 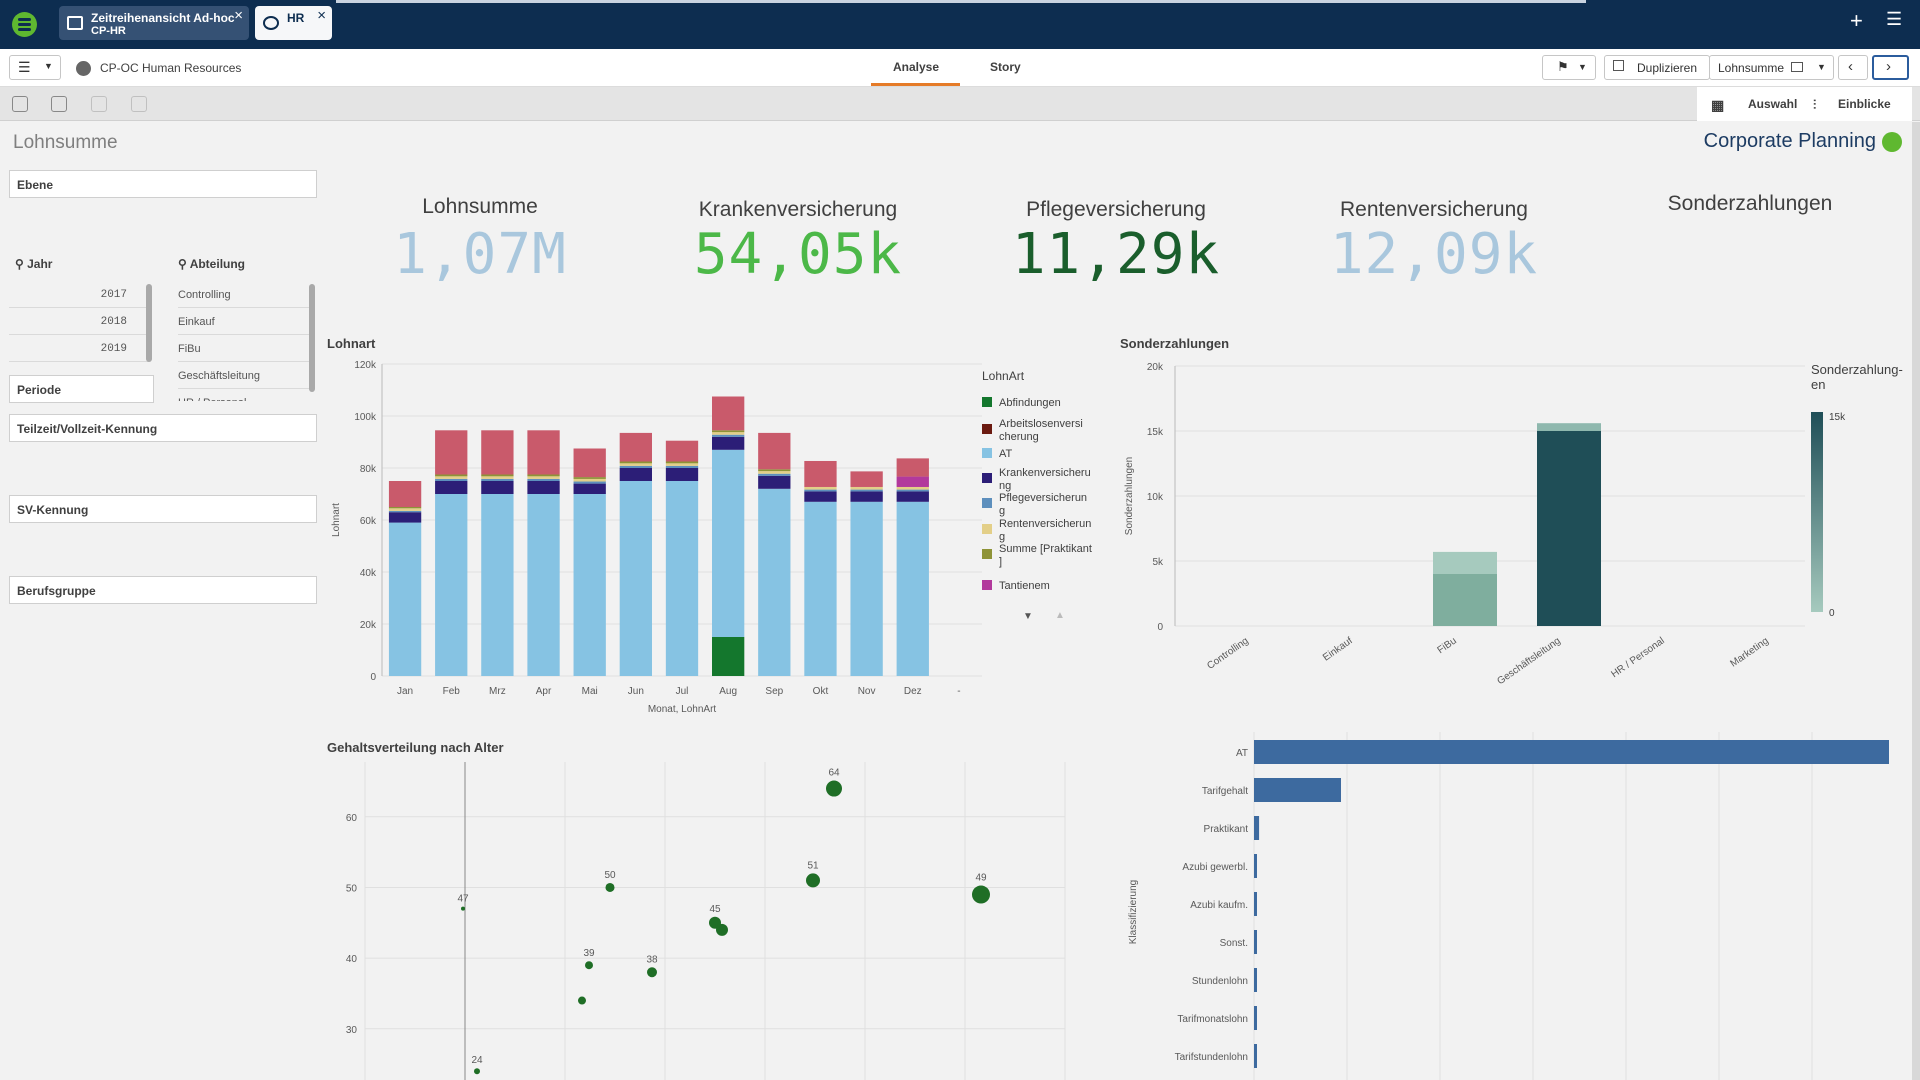 I want to click on tab-analyse: Analyse, so click(x=916, y=67).